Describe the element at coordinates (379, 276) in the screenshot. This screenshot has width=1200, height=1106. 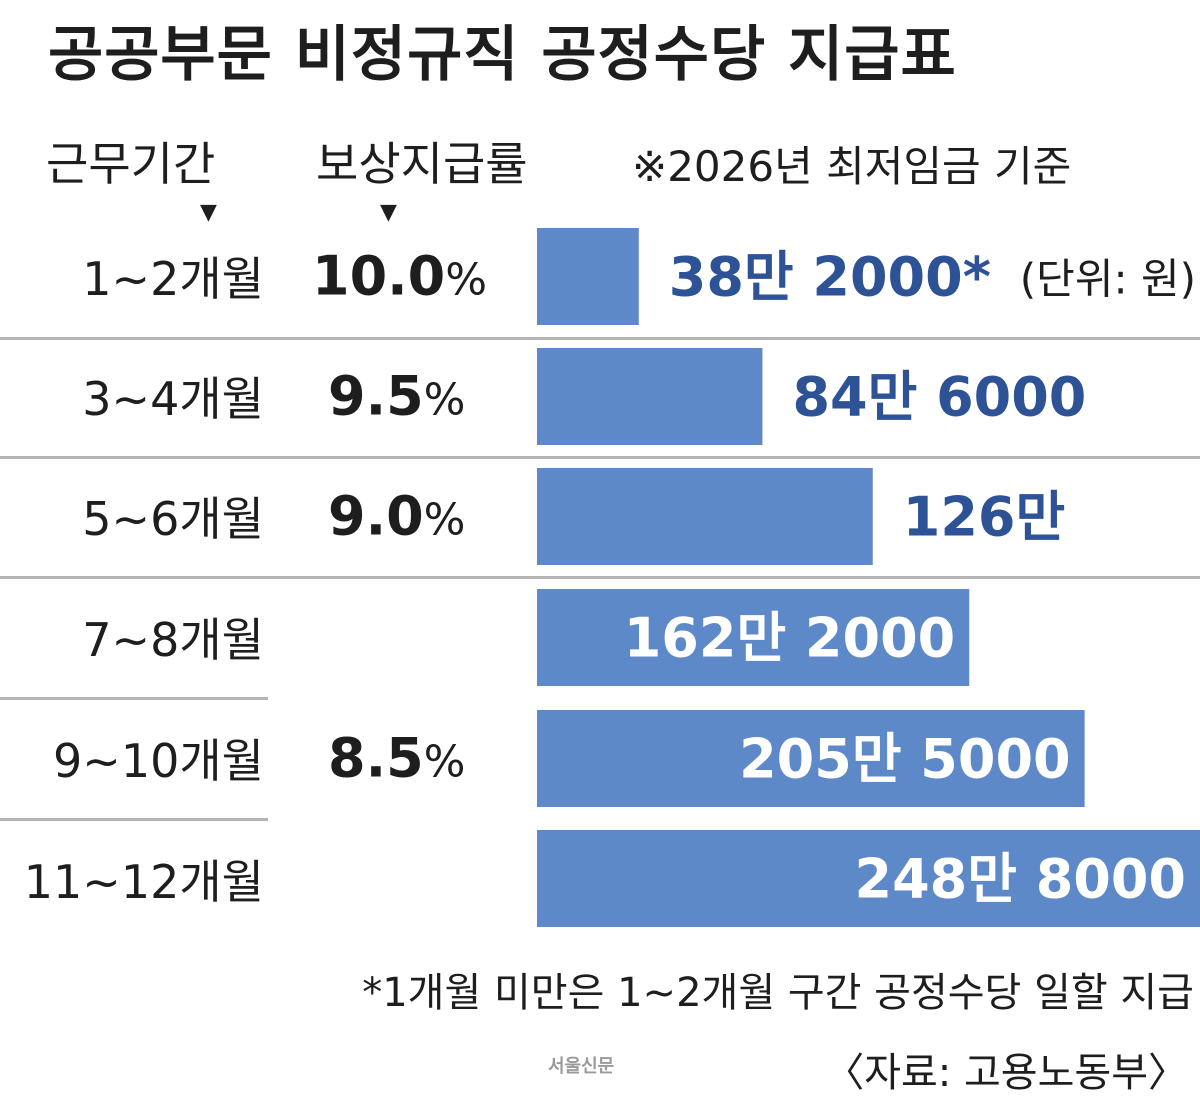
I see `rate-value: 10.0` at that location.